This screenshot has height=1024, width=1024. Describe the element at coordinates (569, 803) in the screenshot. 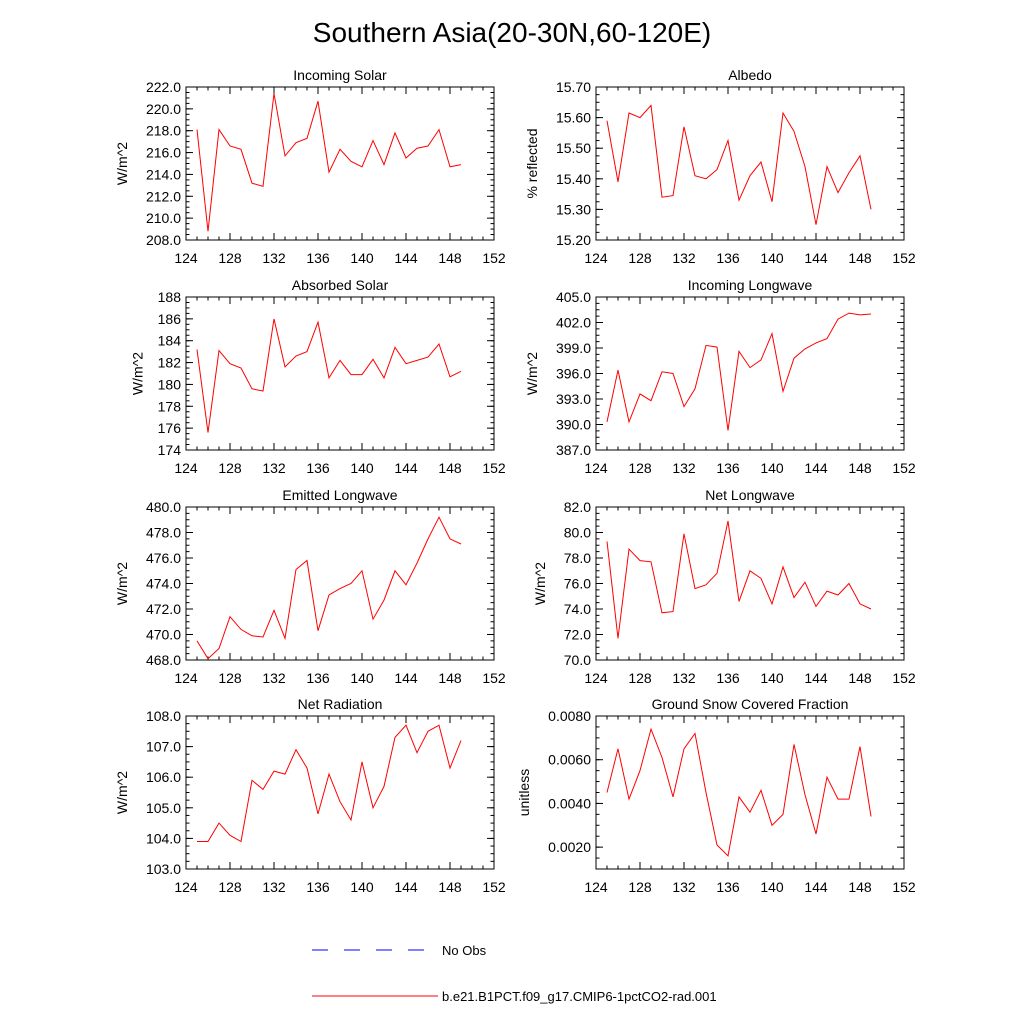

I see `y-tick-label: 0.0040` at that location.